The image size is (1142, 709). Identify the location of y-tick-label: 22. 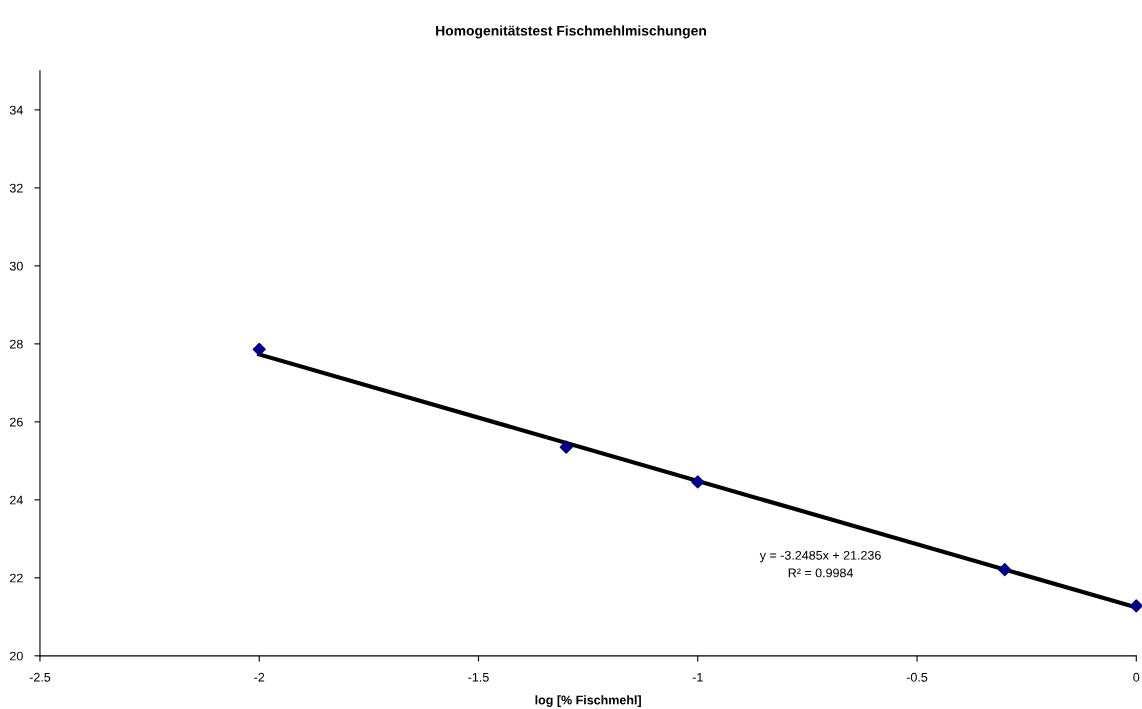
(16, 578).